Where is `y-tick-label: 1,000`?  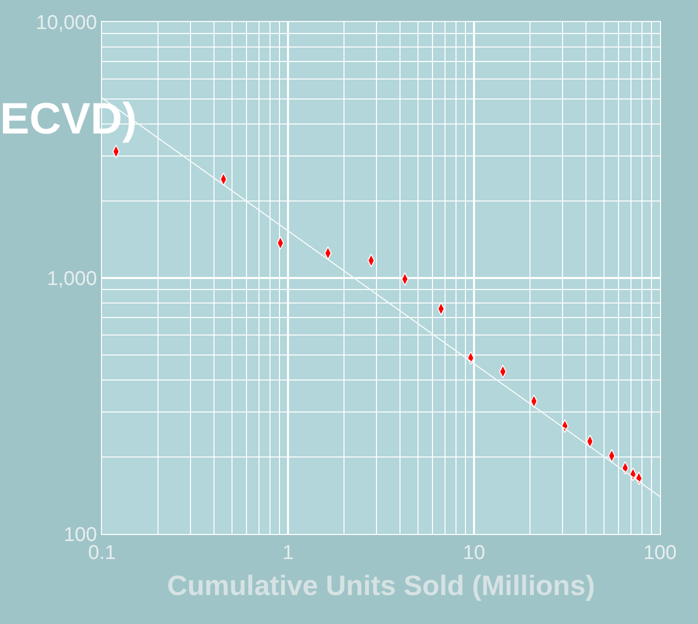
y-tick-label: 1,000 is located at coordinates (71, 279).